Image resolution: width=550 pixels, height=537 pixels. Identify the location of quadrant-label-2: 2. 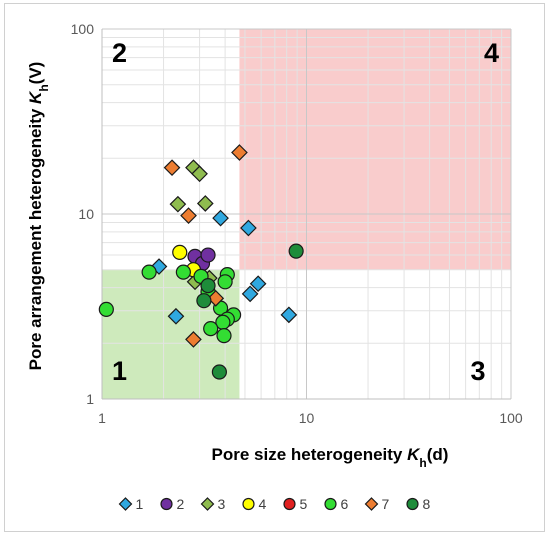
(119, 53).